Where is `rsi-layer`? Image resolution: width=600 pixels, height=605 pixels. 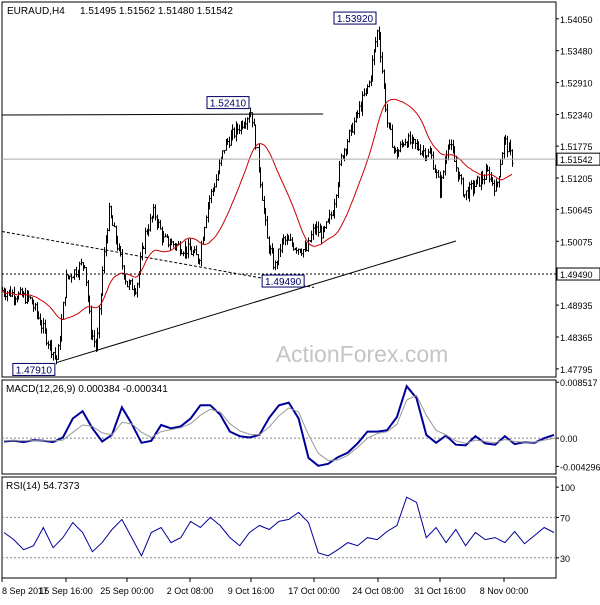
rsi-layer is located at coordinates (279, 527).